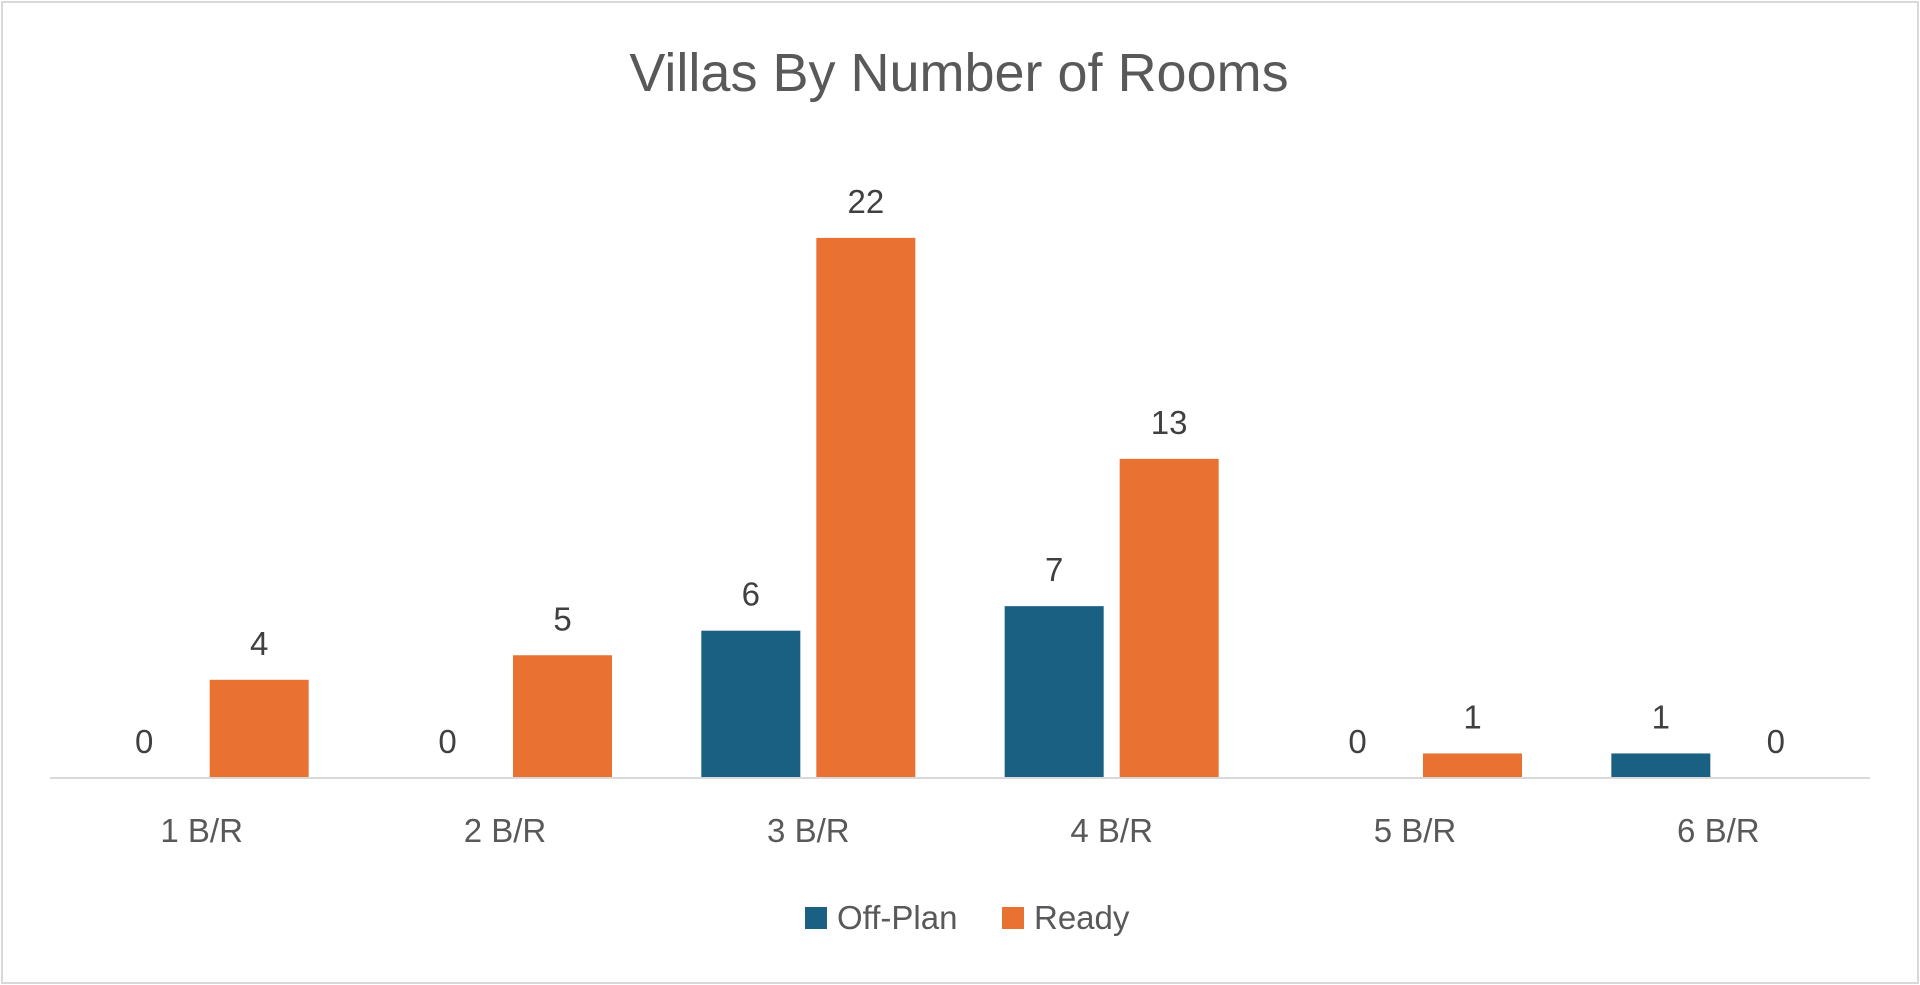 The width and height of the screenshot is (1920, 985). What do you see at coordinates (959, 830) in the screenshot?
I see `category-labels-group: 1 B/R 2 B/R 3 B/R 4 B/R 5 B/R 6 B/R` at bounding box center [959, 830].